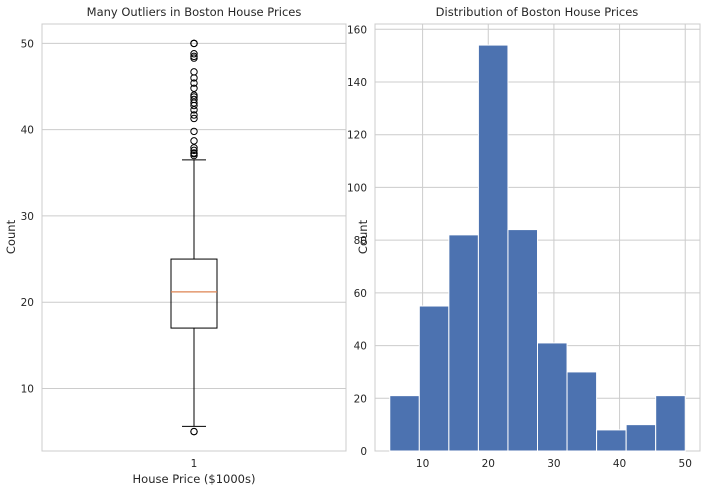  Describe the element at coordinates (27, 389) in the screenshot. I see `boxplot-y-tick-label: 10` at that location.